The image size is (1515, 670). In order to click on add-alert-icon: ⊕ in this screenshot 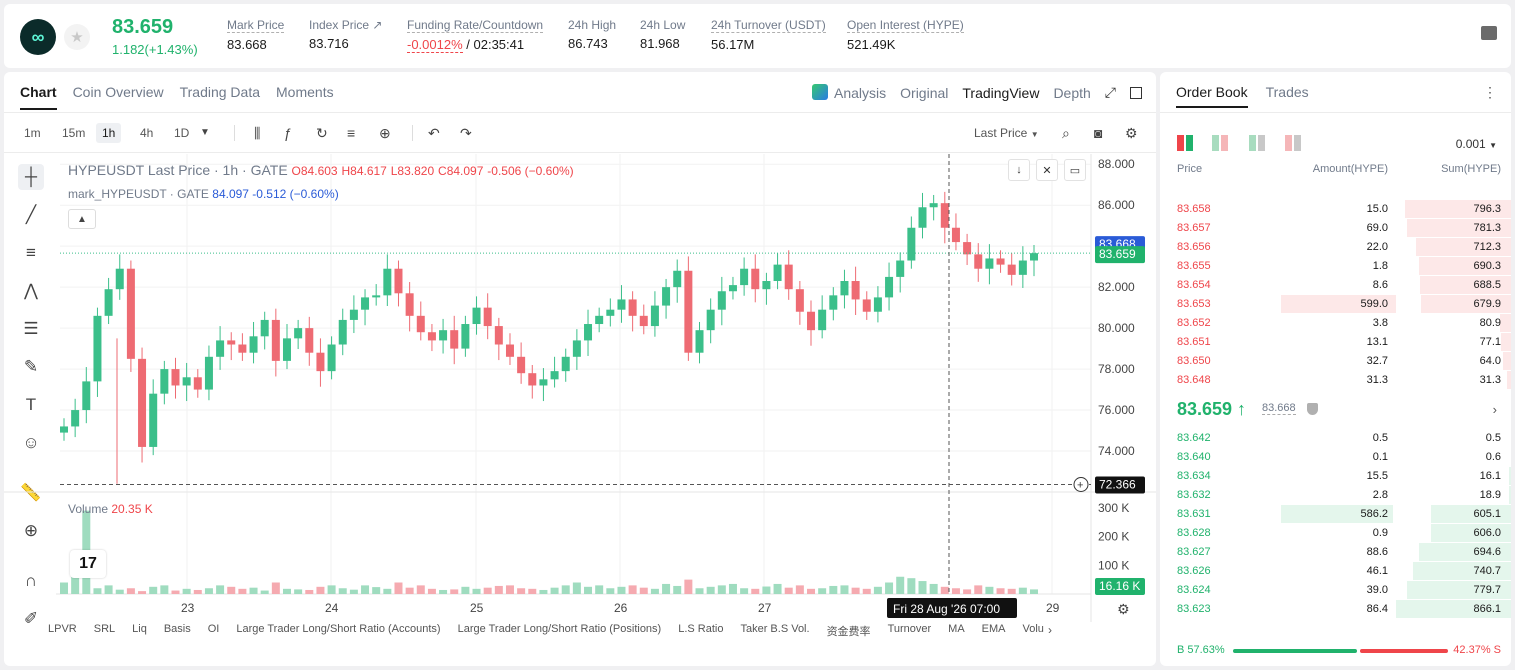, I will do `click(385, 133)`.